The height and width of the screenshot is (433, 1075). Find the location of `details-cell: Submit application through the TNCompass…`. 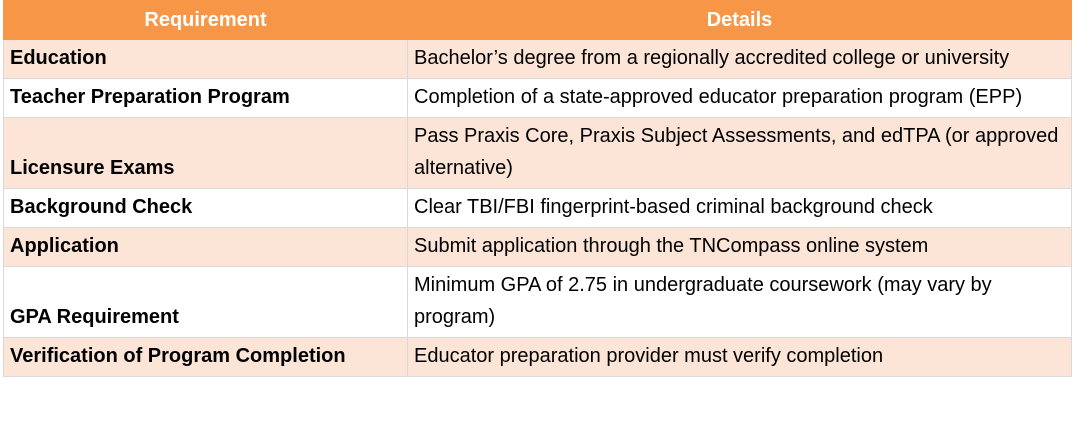

details-cell: Submit application through the TNCompass… is located at coordinates (739, 247).